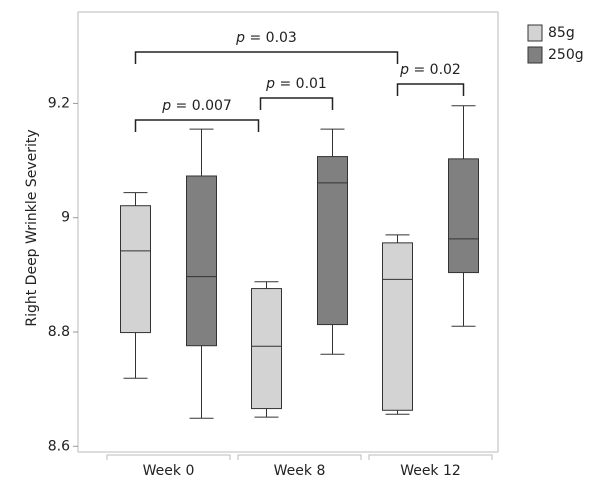 Image resolution: width=596 pixels, height=496 pixels. I want to click on x-tick-label: Week 8, so click(300, 471).